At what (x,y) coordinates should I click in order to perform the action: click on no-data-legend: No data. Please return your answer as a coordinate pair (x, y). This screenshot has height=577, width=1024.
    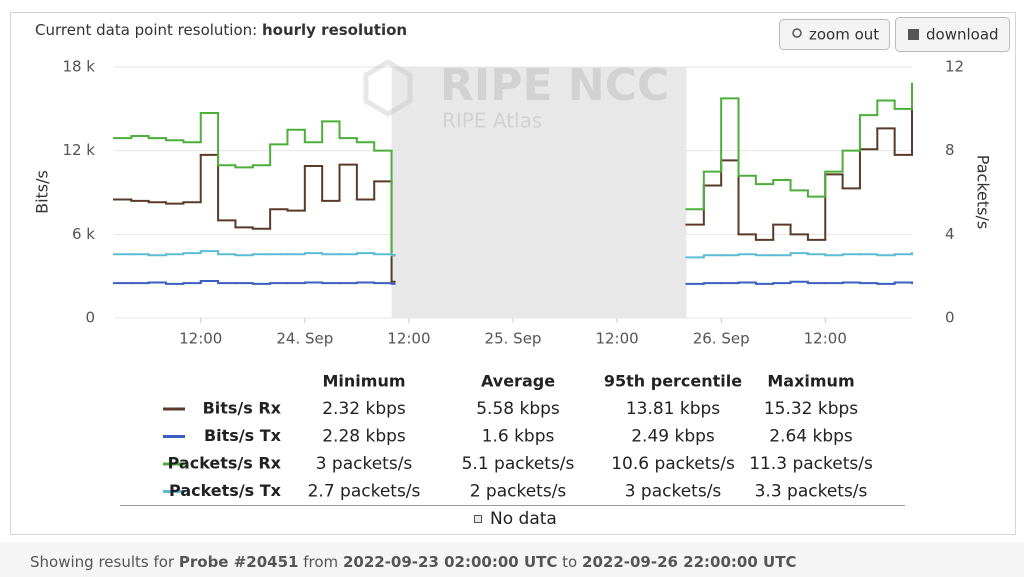
    Looking at the image, I should click on (515, 519).